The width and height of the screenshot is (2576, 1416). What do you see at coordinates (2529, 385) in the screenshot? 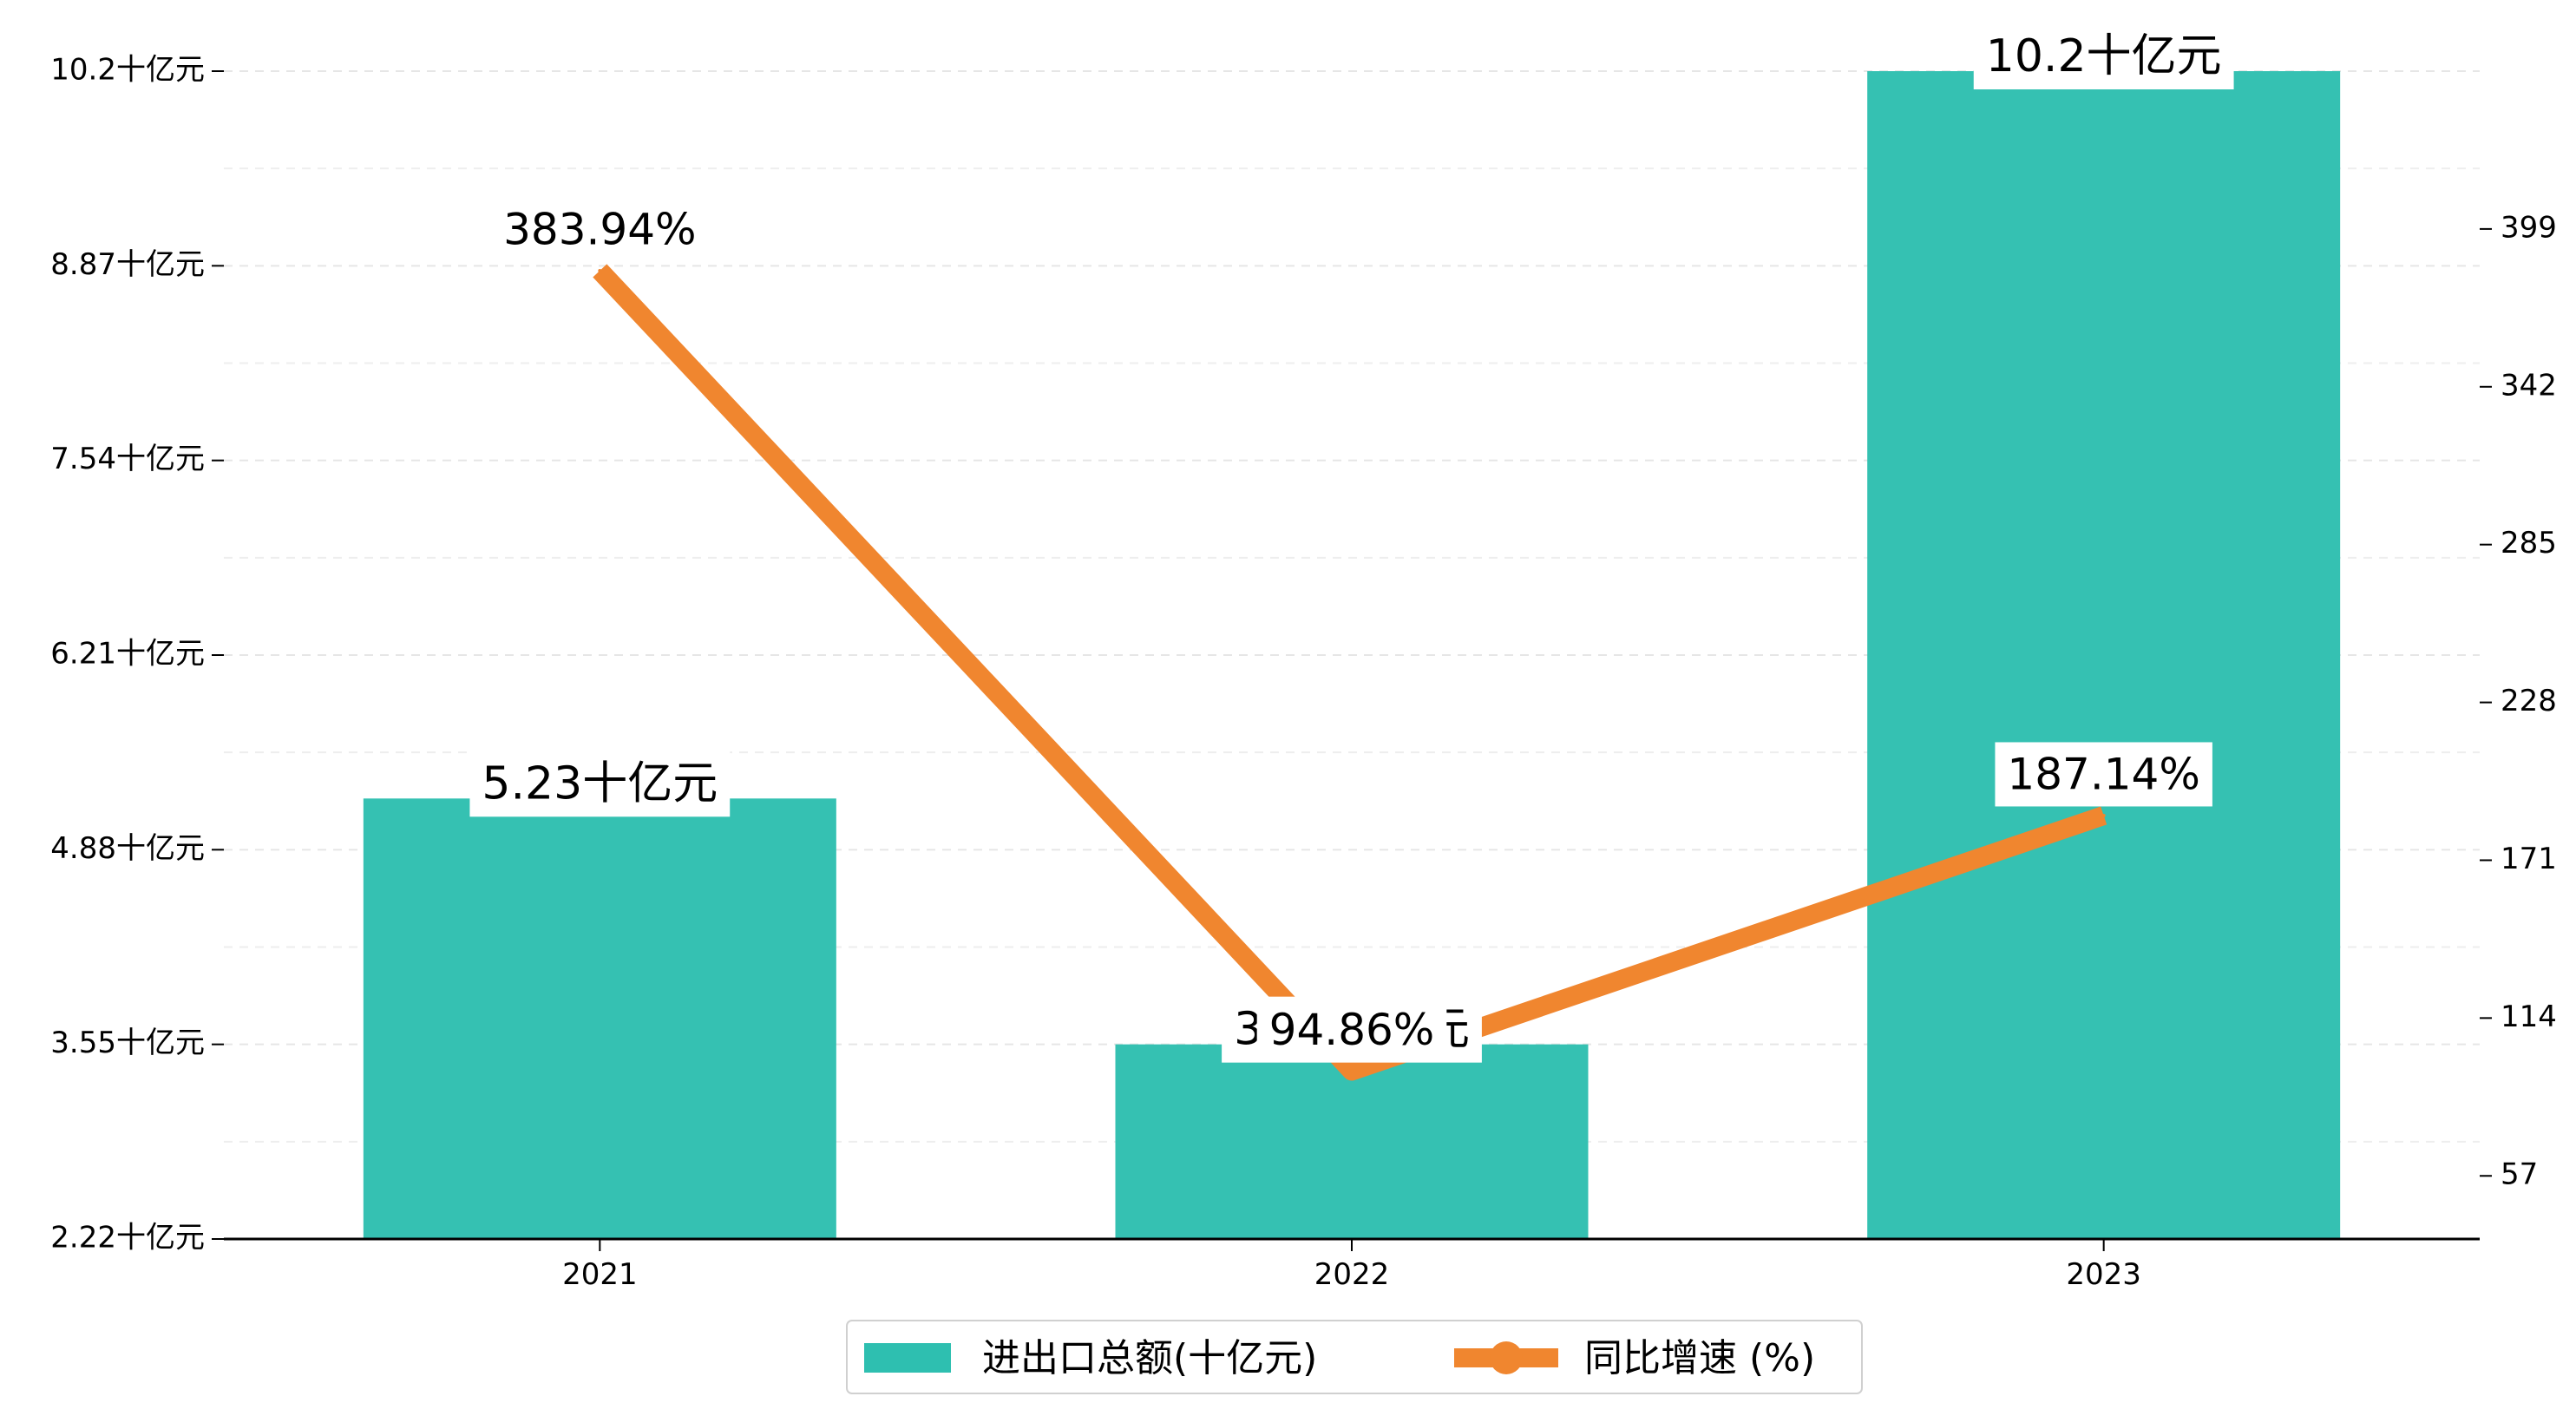
I see `y-right-tick-label: 342` at bounding box center [2529, 385].